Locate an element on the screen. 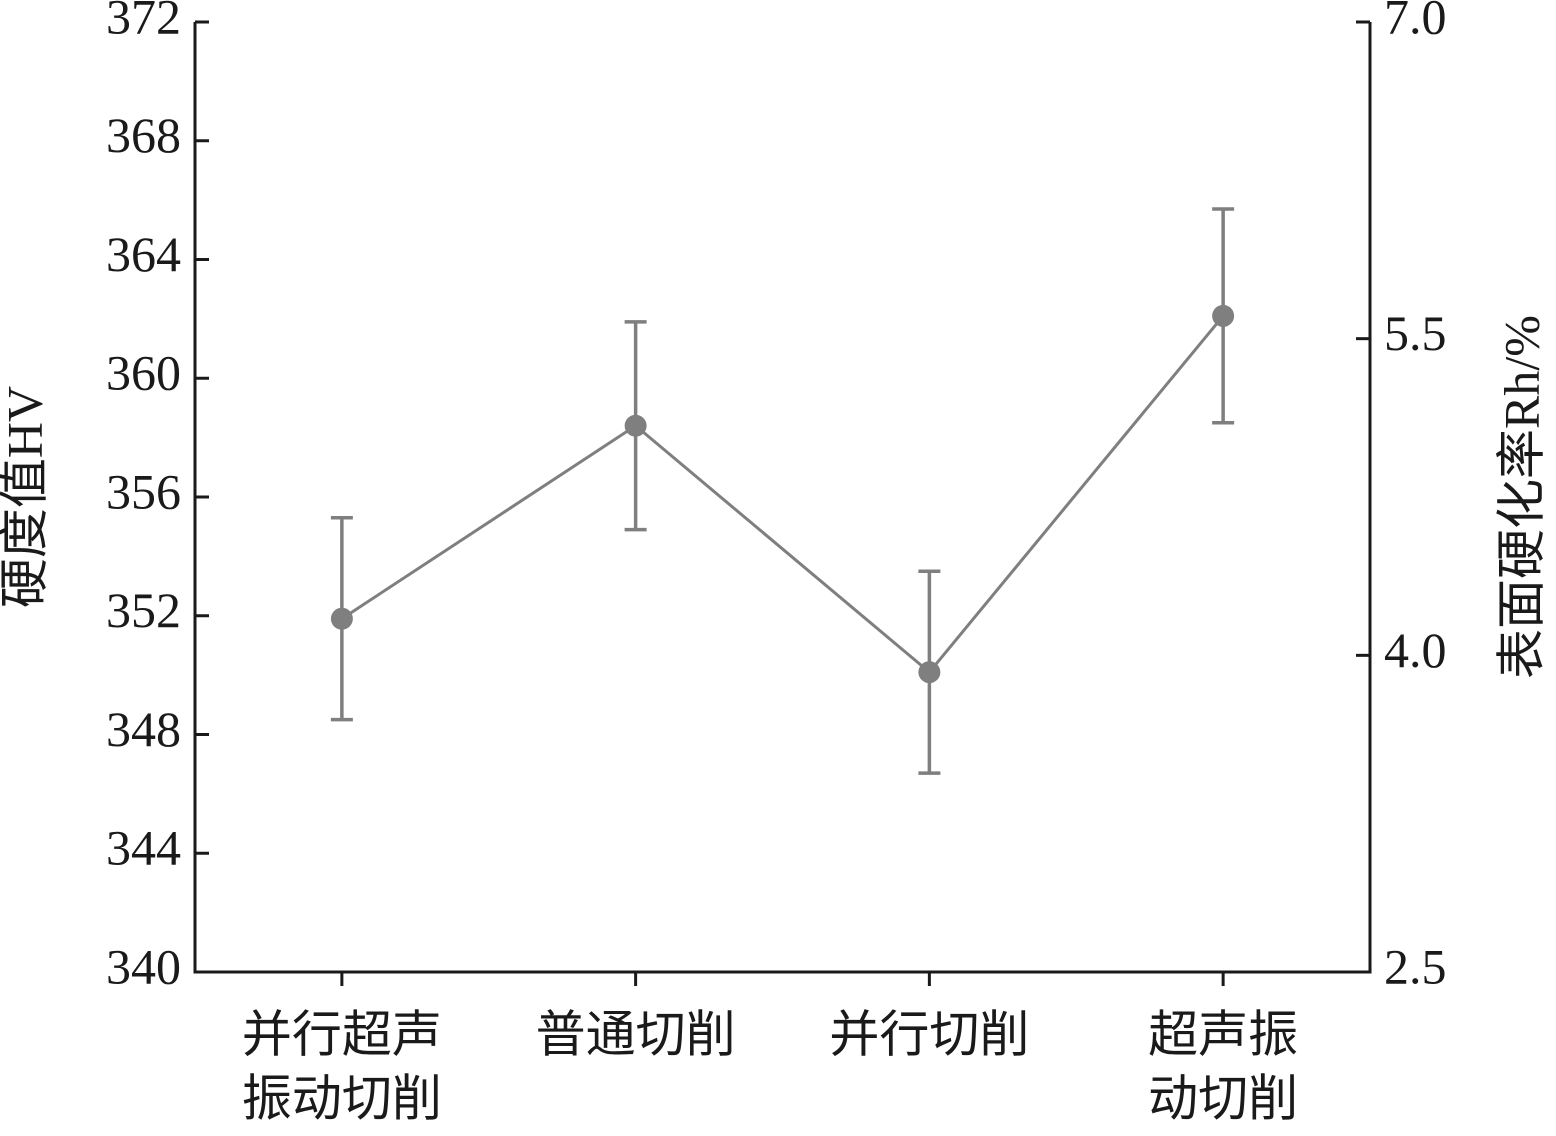  y2-axis-title: 表面硬化率Rh/% is located at coordinates (1521, 497).